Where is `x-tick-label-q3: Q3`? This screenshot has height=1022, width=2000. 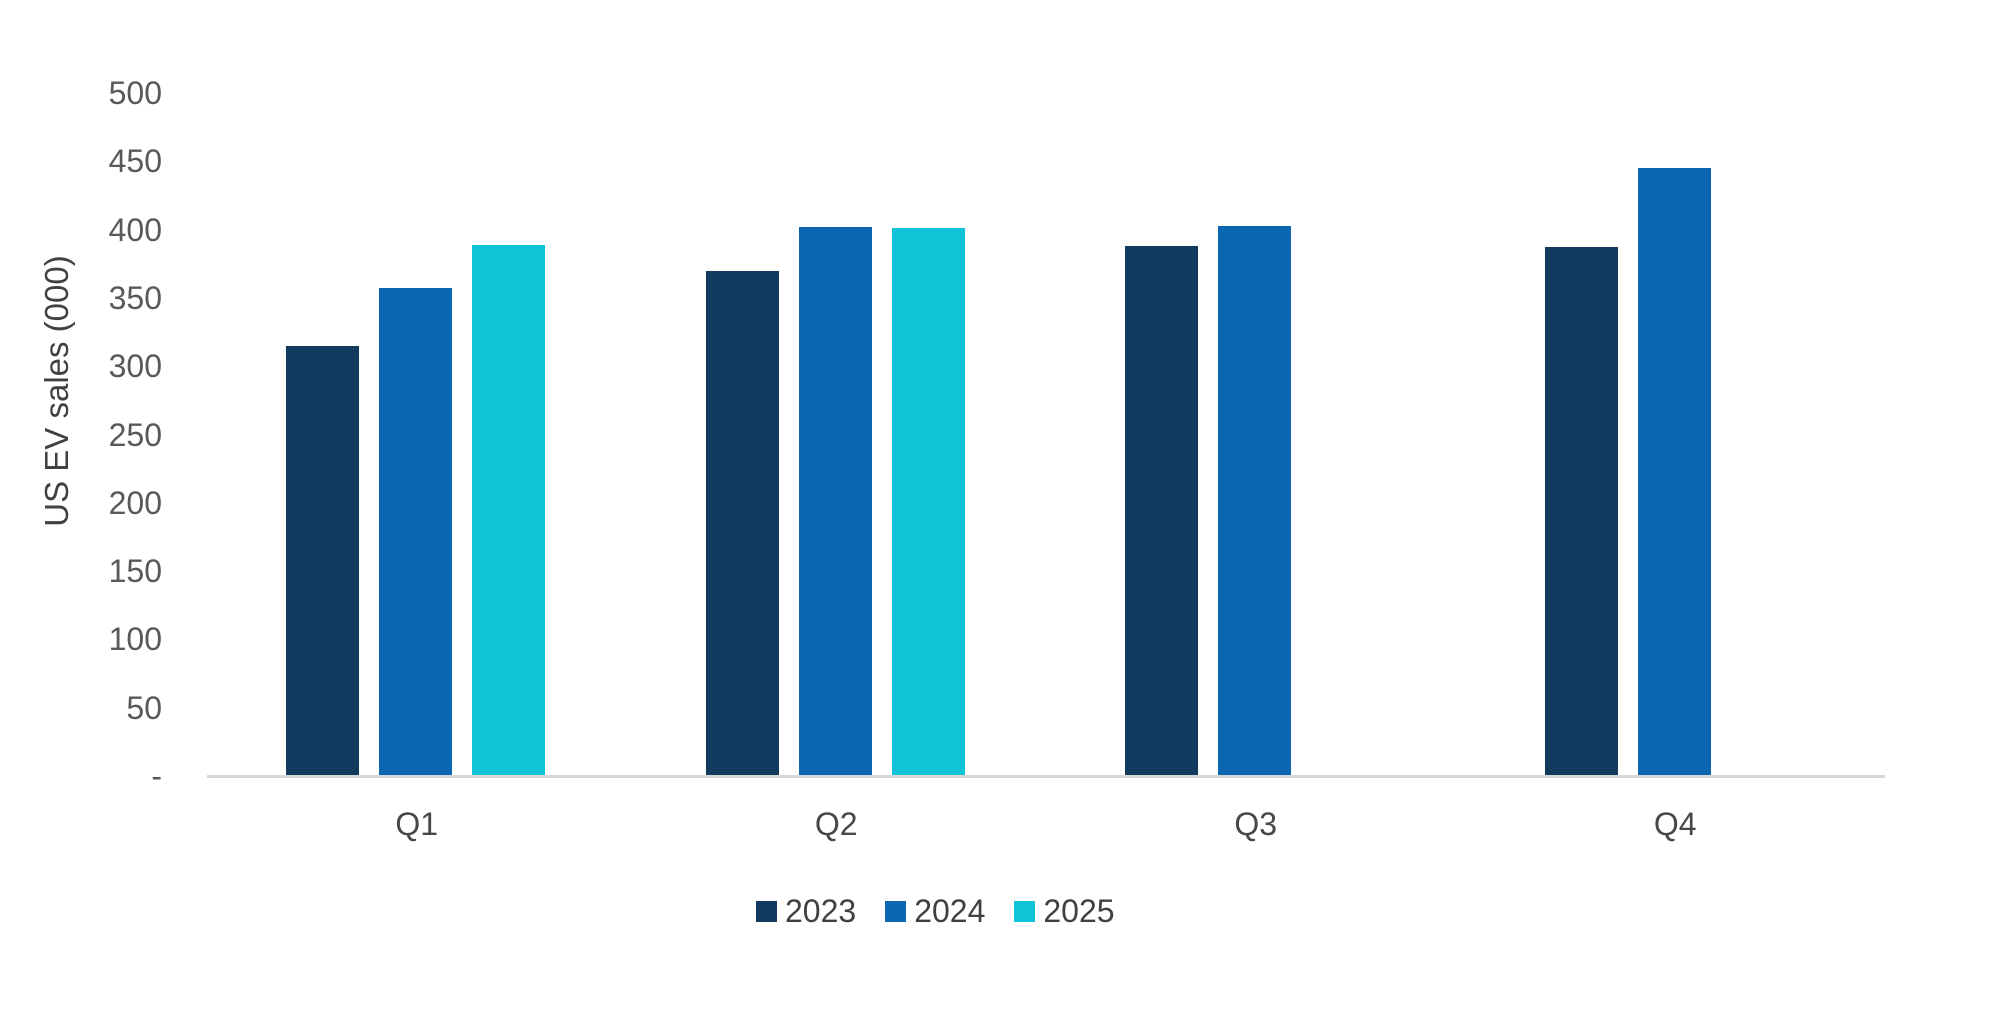 x-tick-label-q3: Q3 is located at coordinates (1256, 824).